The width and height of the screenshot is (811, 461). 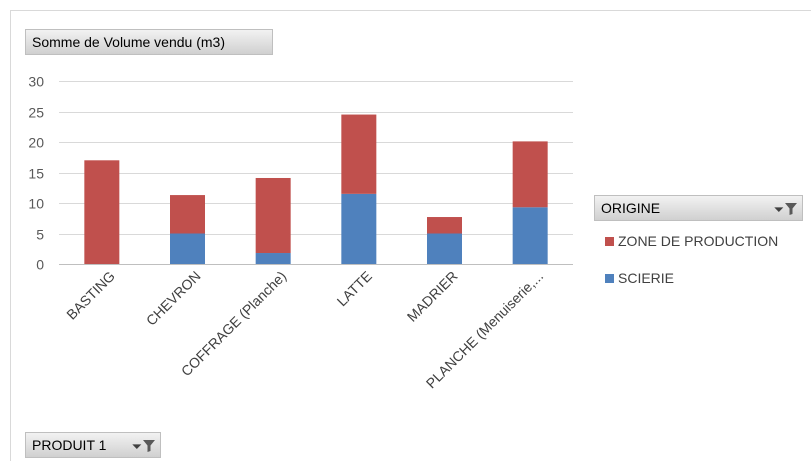 I want to click on y-tick-label: 25, so click(x=36, y=113).